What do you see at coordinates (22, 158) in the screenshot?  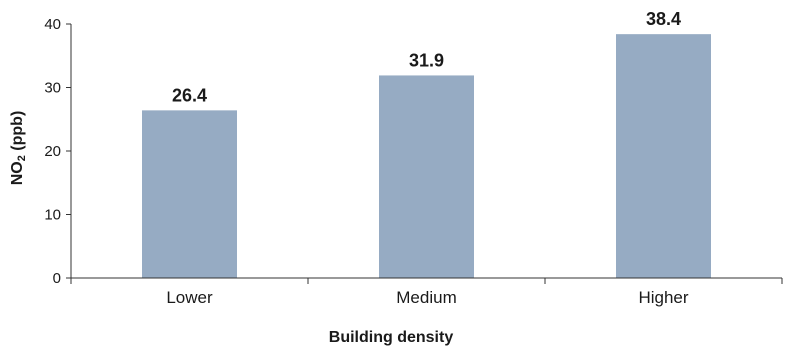 I see `y-axis-title-subscript: 2` at bounding box center [22, 158].